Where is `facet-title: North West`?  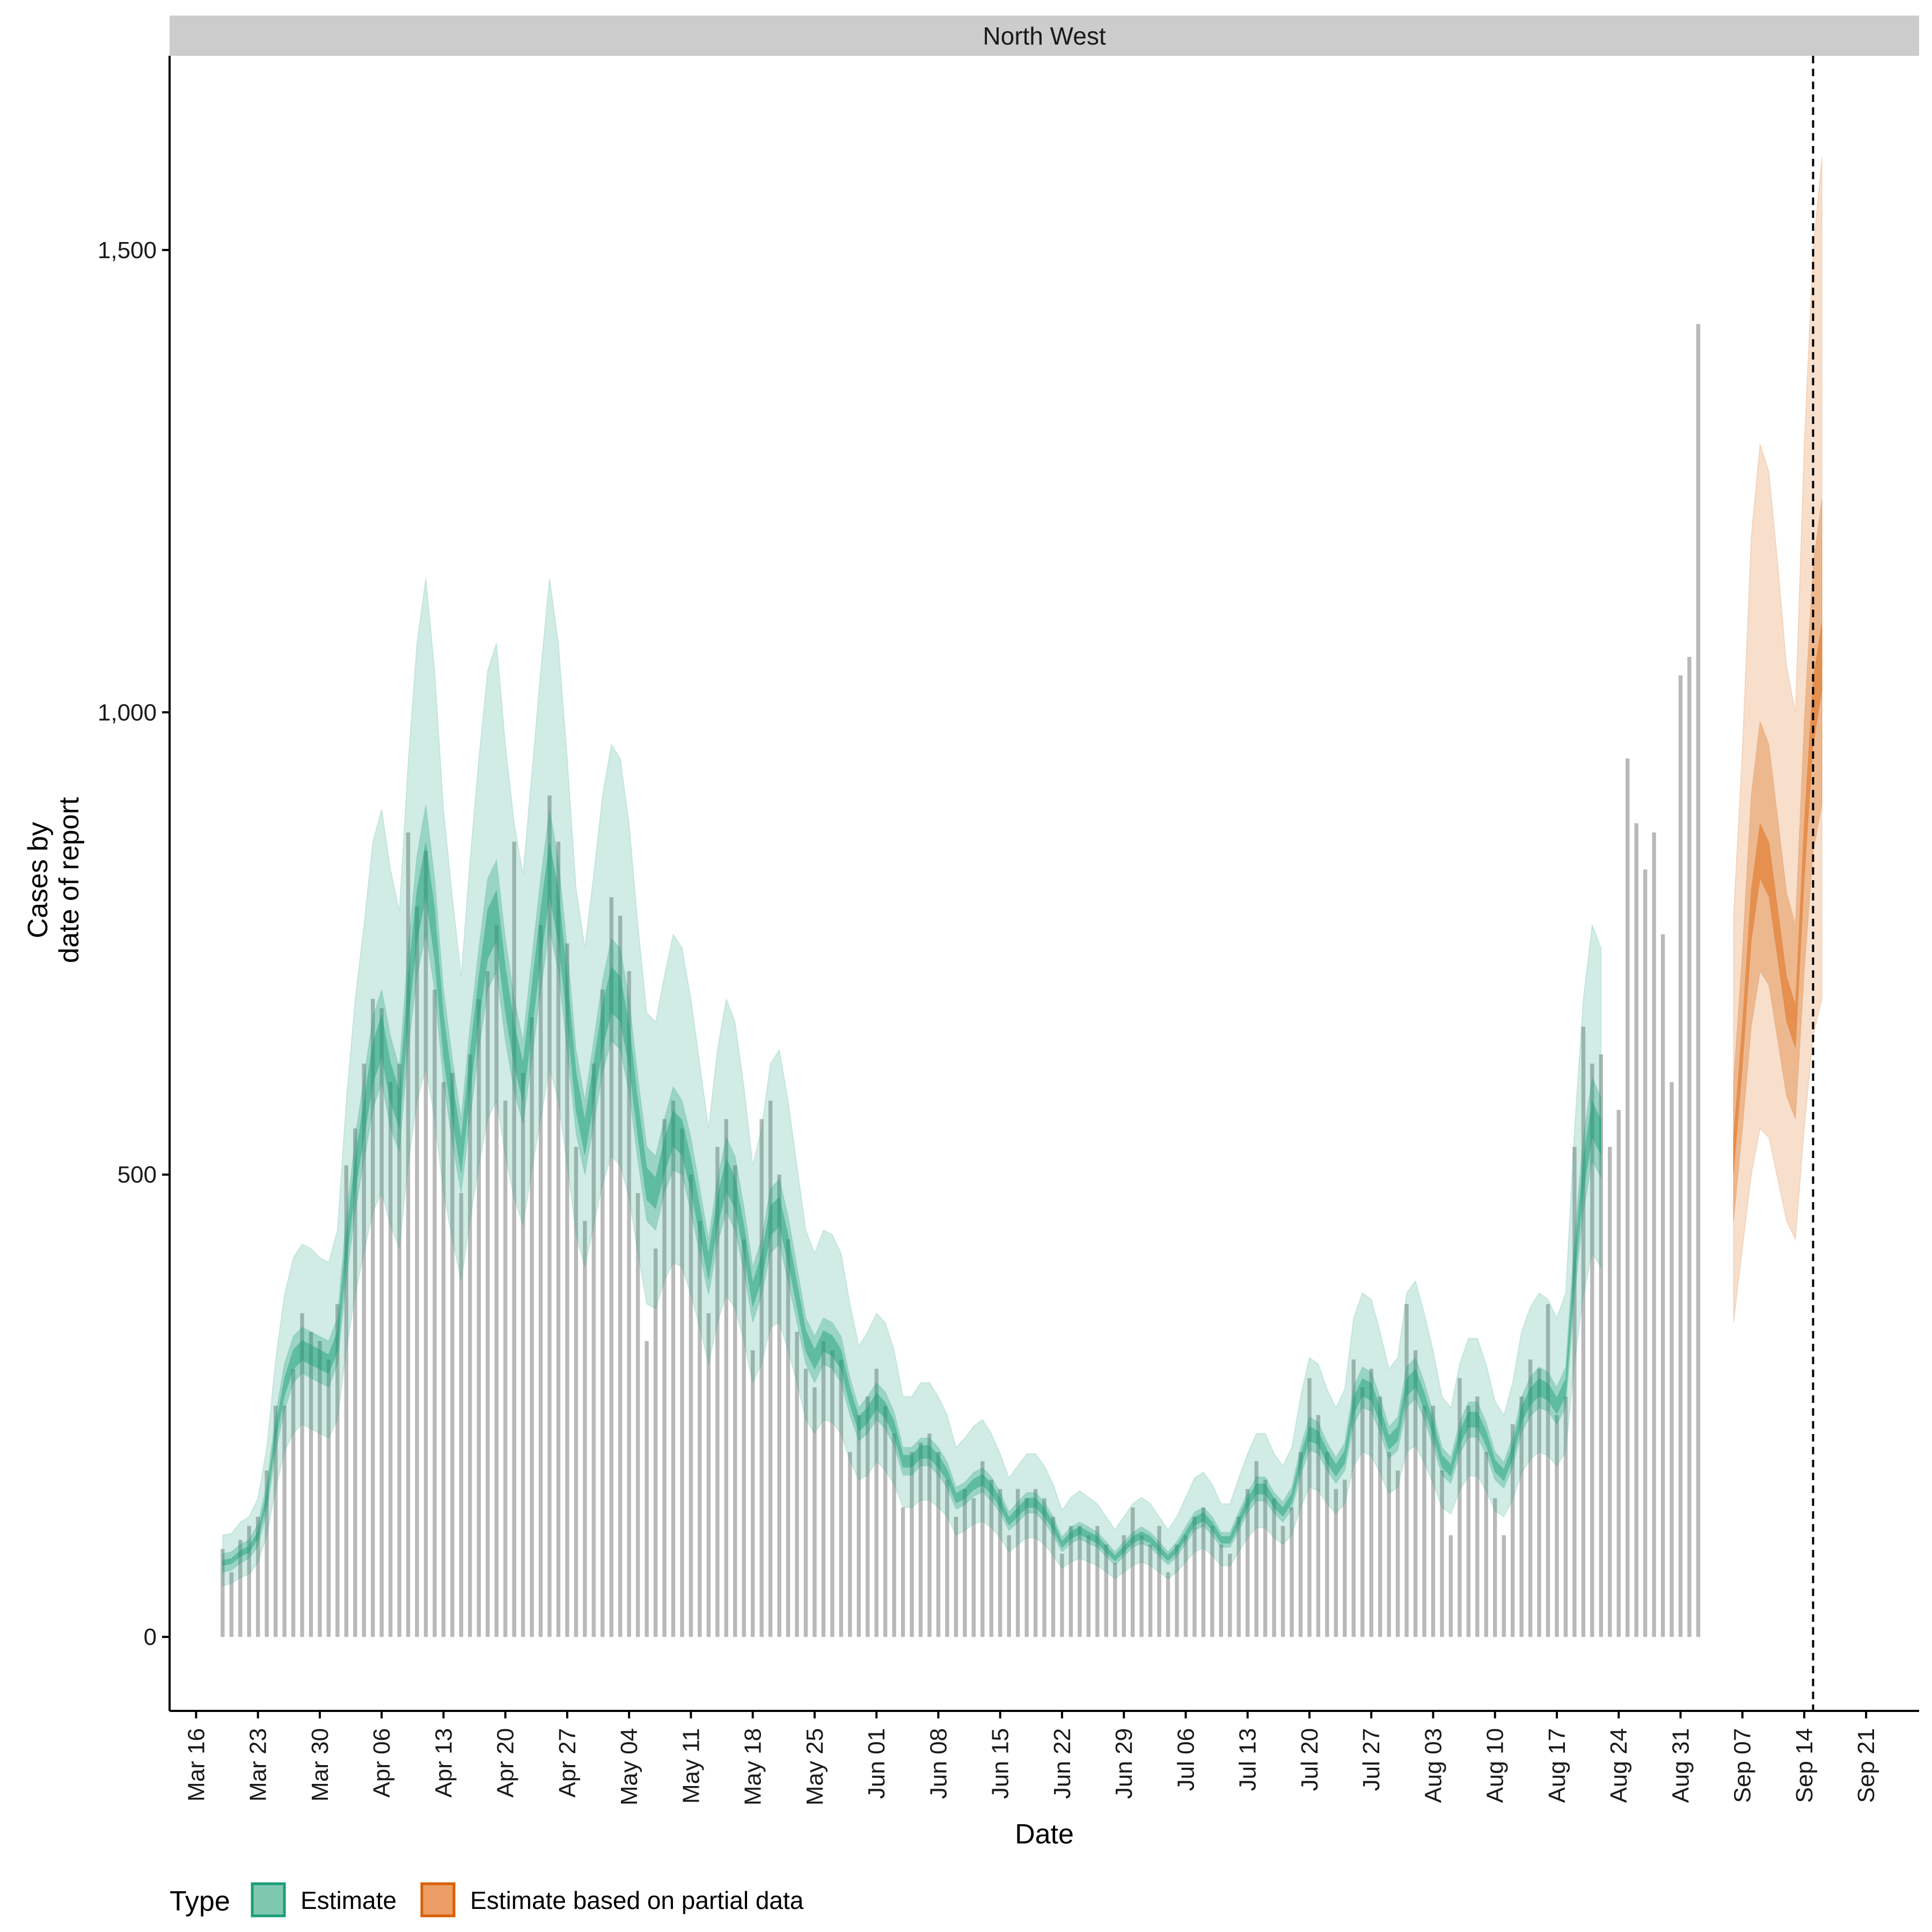
facet-title: North West is located at coordinates (1044, 36).